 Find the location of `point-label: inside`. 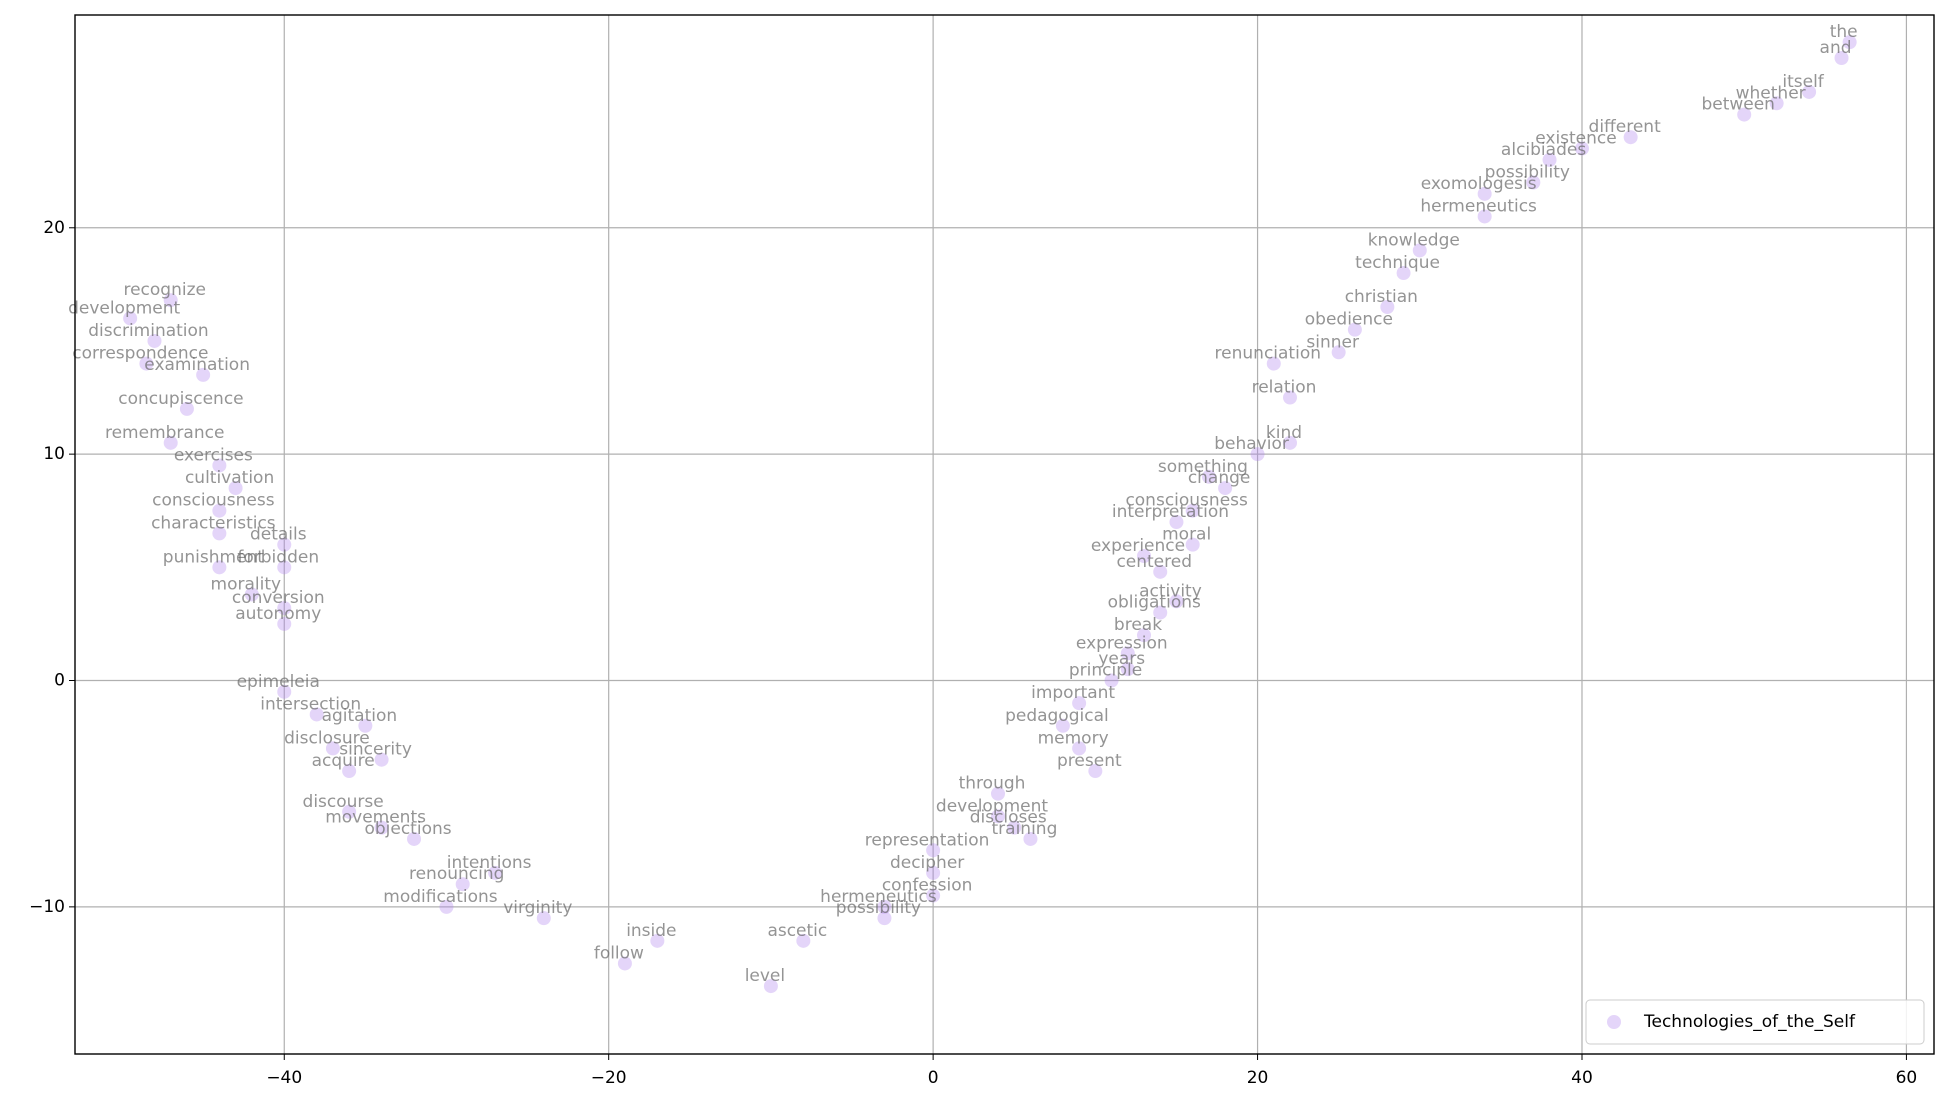

point-label: inside is located at coordinates (651, 931).